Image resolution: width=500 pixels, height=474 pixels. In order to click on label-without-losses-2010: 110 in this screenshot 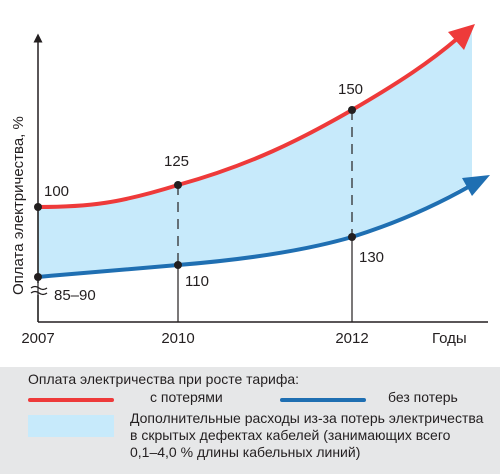, I will do `click(197, 281)`.